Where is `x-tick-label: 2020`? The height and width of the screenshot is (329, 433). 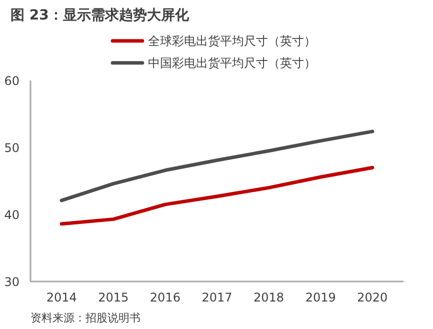
x-tick-label: 2020 is located at coordinates (372, 297).